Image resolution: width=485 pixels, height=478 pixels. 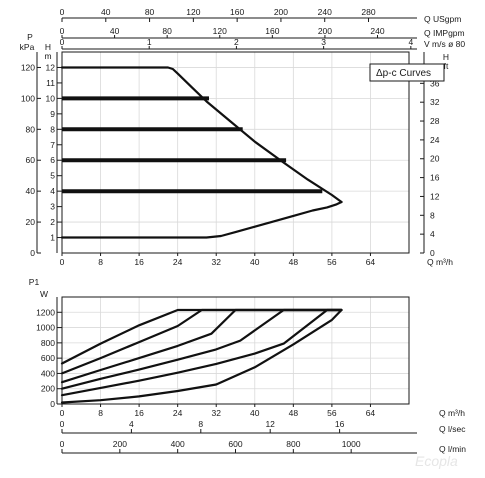 What do you see at coordinates (52, 129) in the screenshot?
I see `m-tick-label: 8` at bounding box center [52, 129].